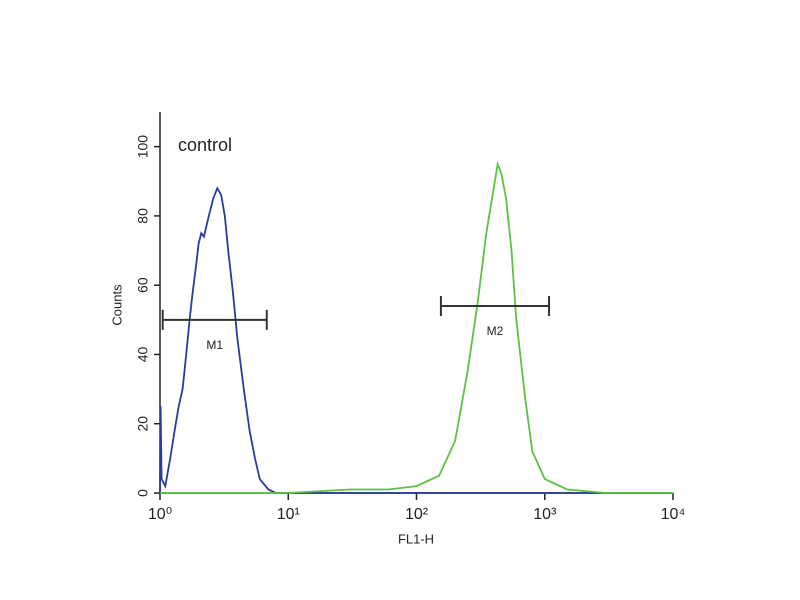  What do you see at coordinates (288, 514) in the screenshot?
I see `x-tick-label: 10¹` at bounding box center [288, 514].